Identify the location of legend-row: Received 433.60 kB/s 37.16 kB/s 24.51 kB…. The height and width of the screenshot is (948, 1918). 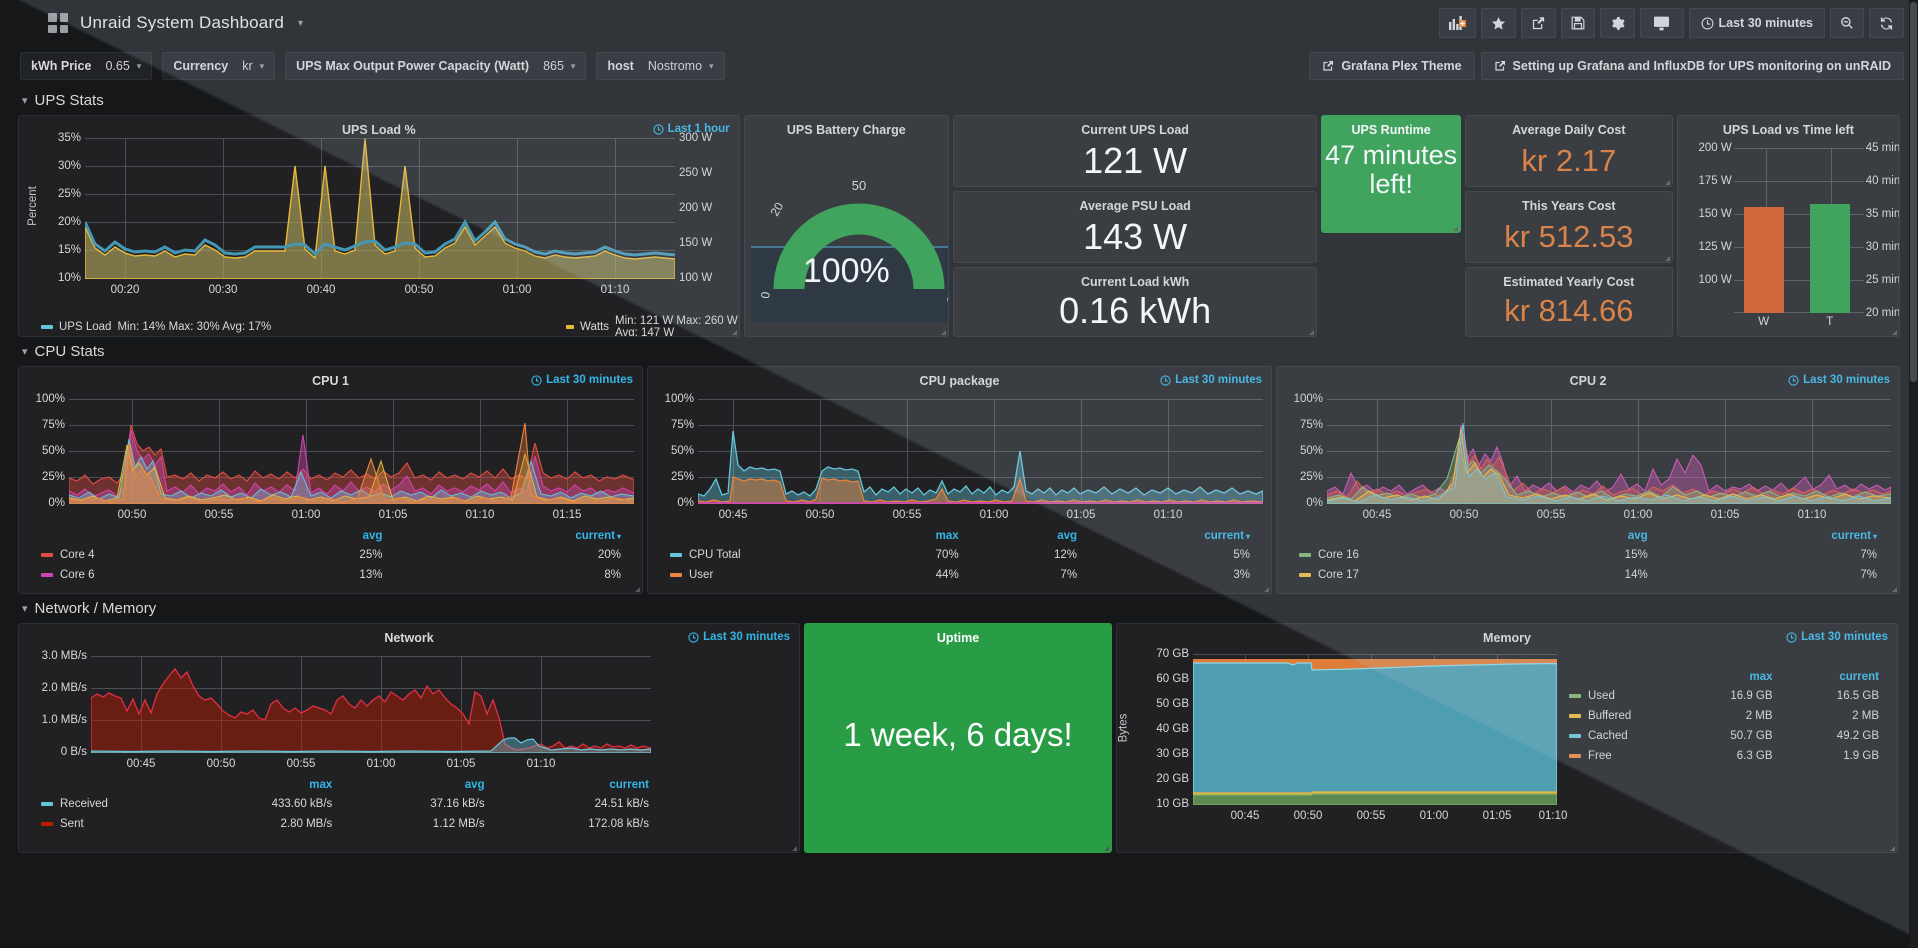
(345, 804).